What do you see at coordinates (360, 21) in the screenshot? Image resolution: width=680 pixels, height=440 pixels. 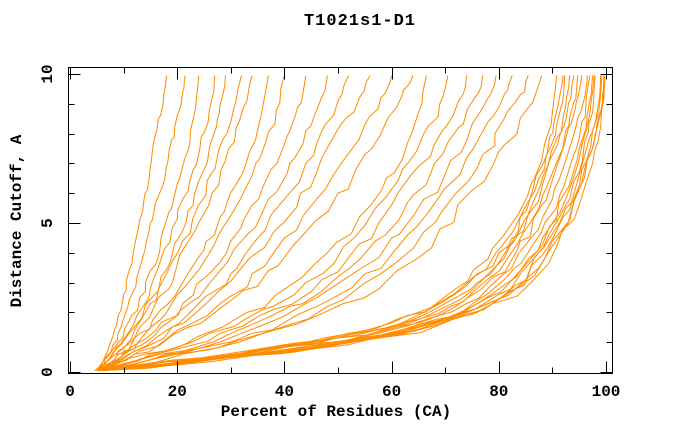 I see `plot-title: T1021s1-D1` at bounding box center [360, 21].